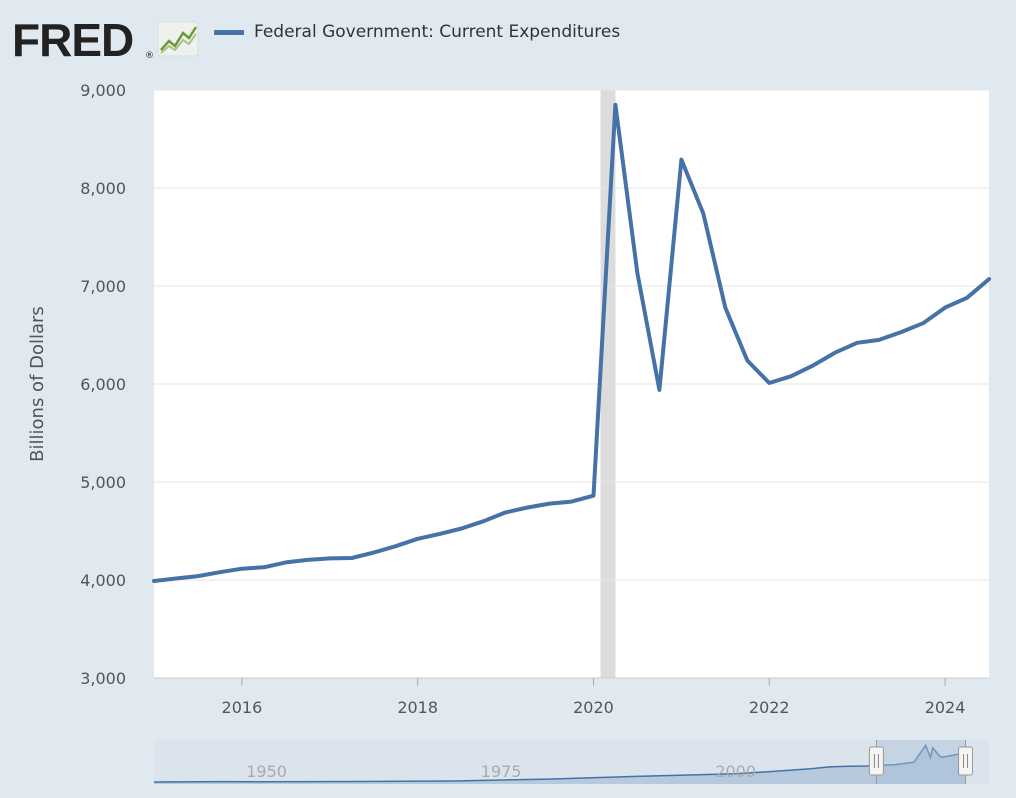 Image resolution: width=1016 pixels, height=798 pixels. Describe the element at coordinates (876, 762) in the screenshot. I see `navigator-handle-left` at that location.